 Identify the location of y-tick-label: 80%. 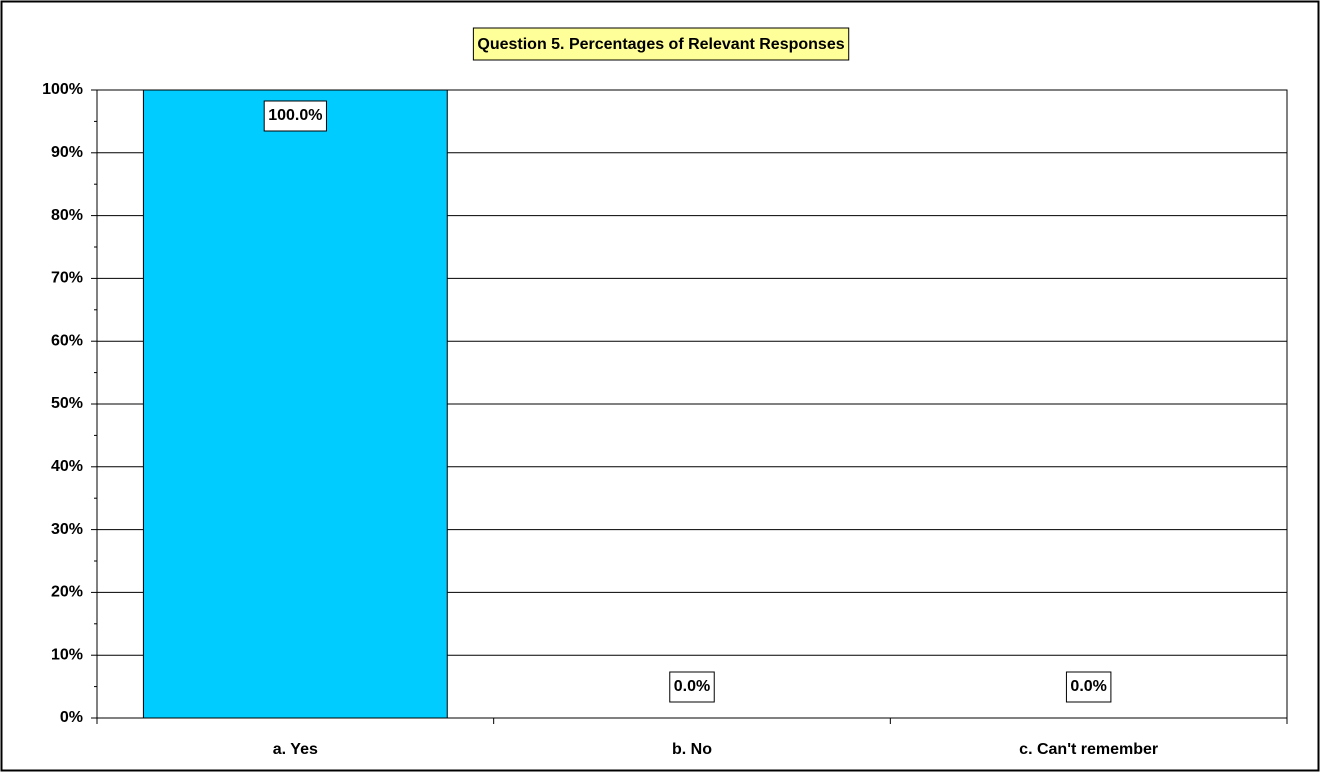
(67, 215).